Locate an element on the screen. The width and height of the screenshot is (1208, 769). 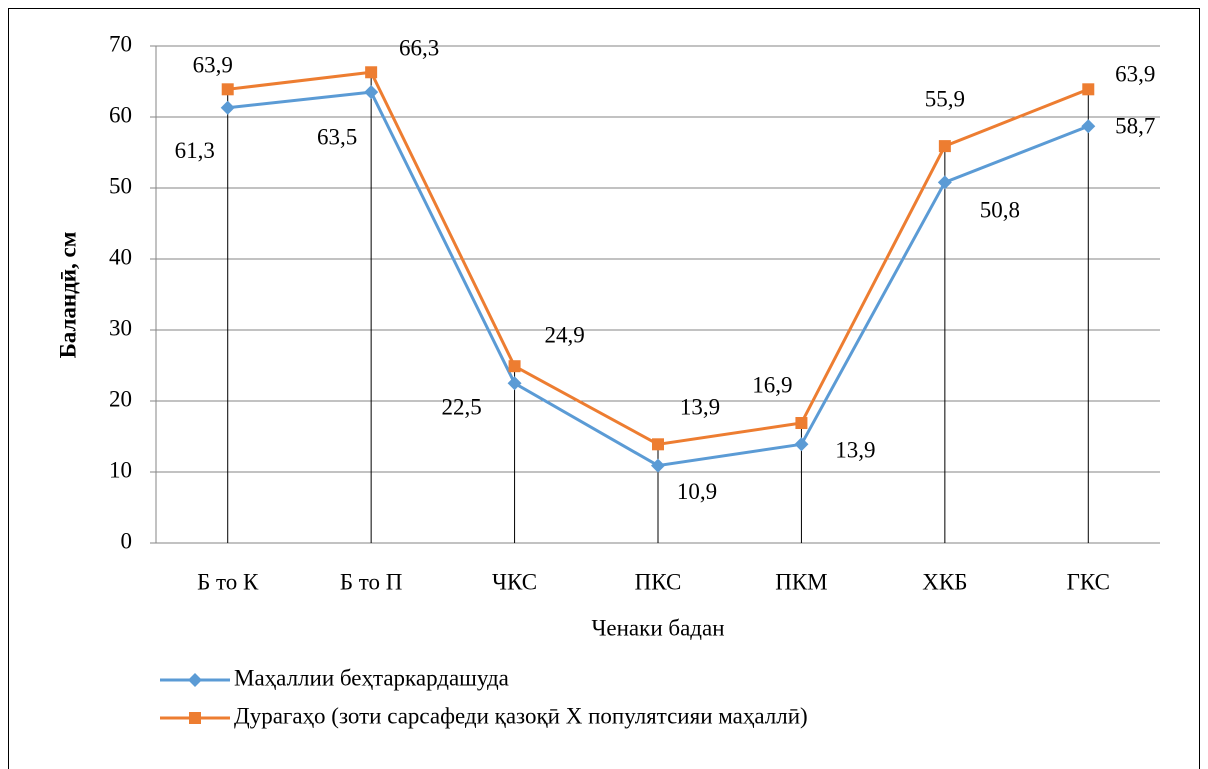
data-label: 10,9 is located at coordinates (697, 491).